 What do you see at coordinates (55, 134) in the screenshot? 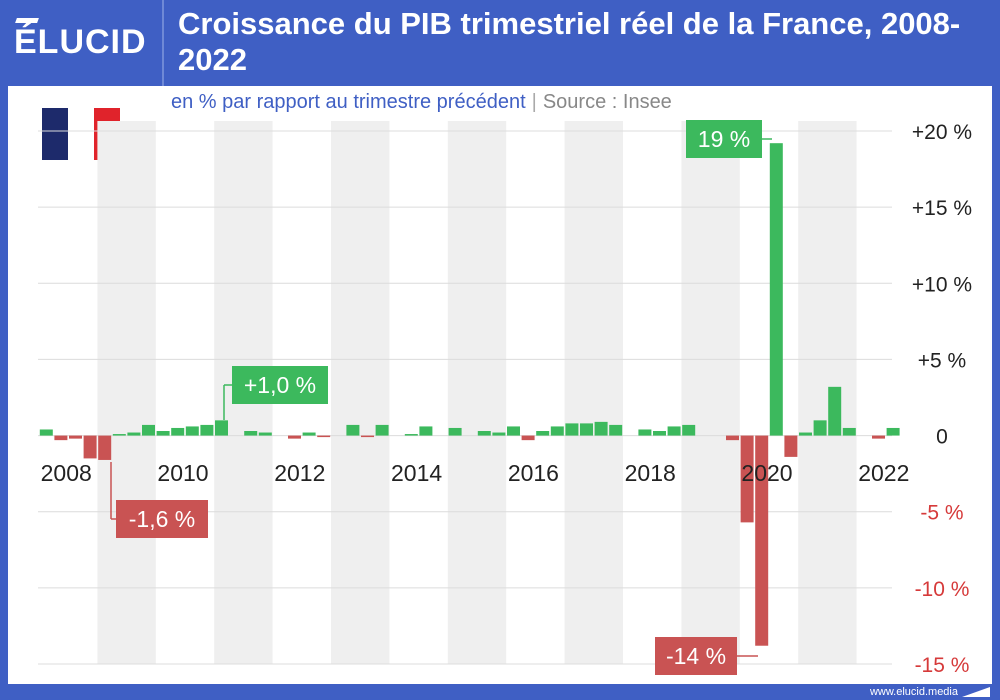
I see `flag-blue-stripe` at bounding box center [55, 134].